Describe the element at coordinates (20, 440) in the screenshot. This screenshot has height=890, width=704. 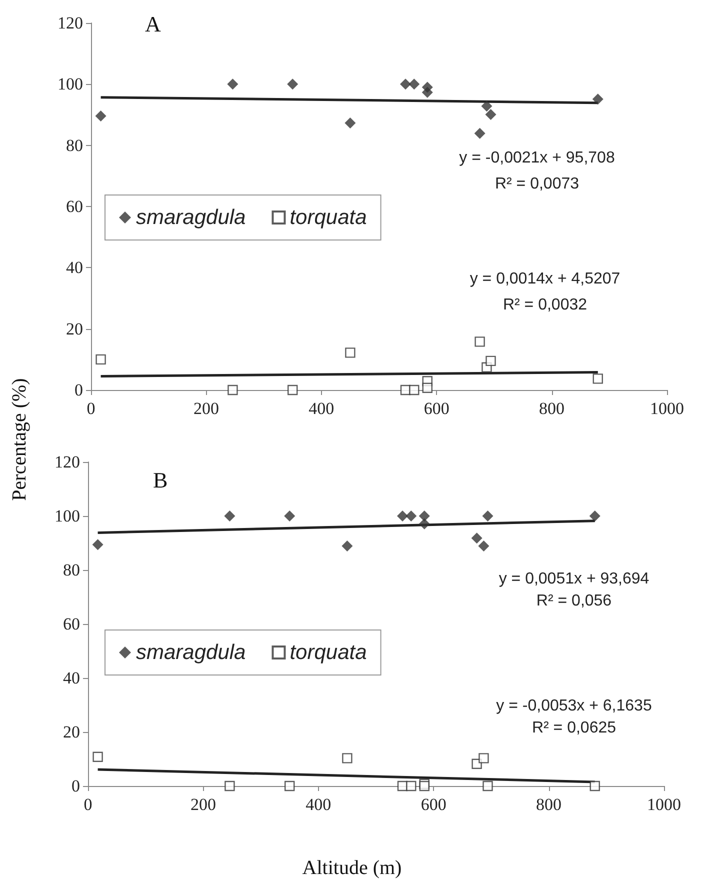
I see `y-axis-title: Percentage (%)` at that location.